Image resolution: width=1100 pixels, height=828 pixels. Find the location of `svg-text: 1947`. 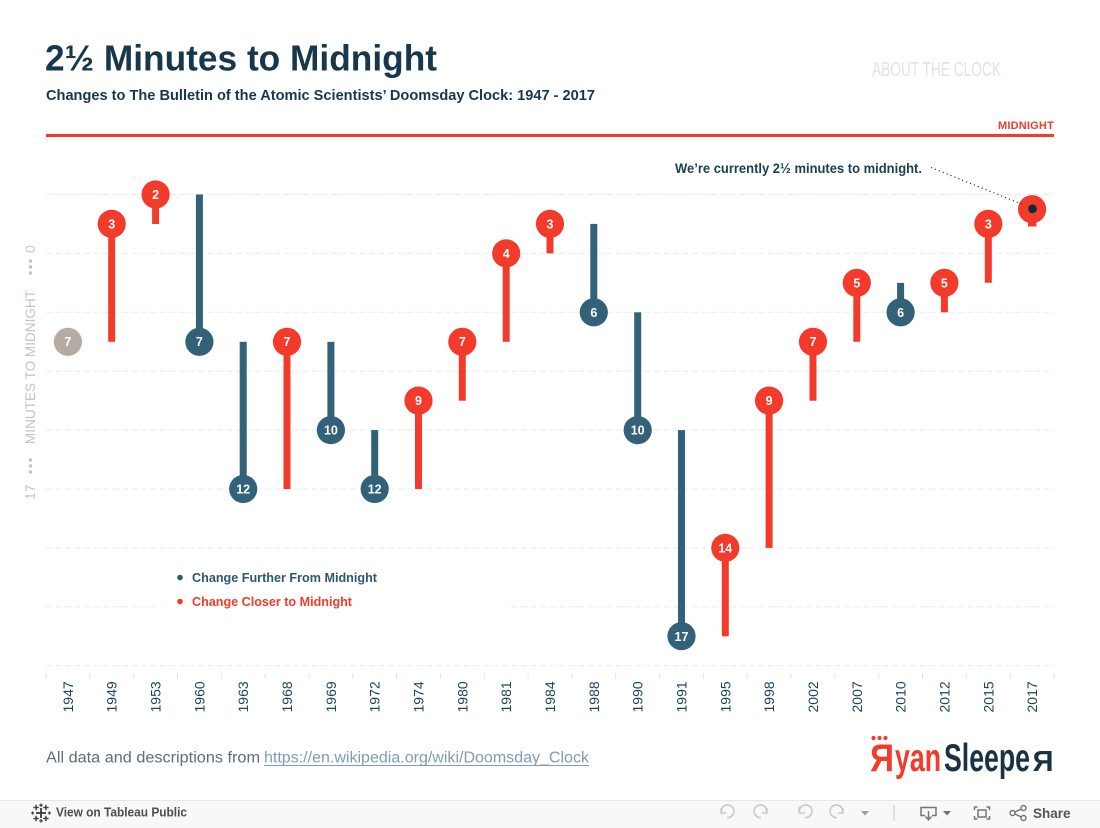

svg-text: 1947 is located at coordinates (68, 696).